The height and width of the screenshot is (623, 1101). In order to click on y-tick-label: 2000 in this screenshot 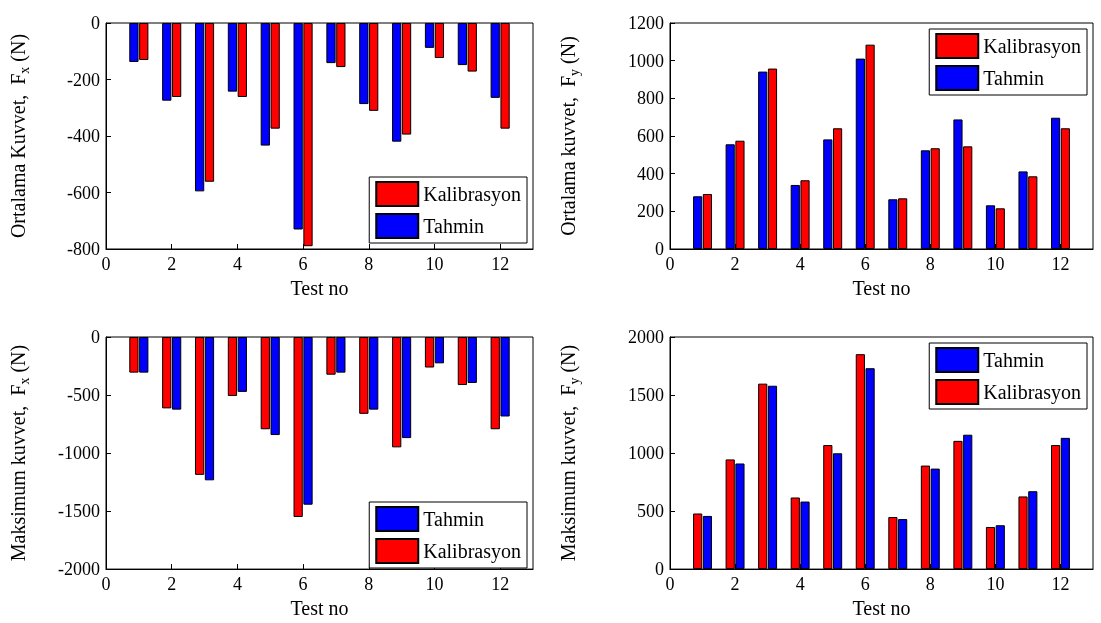, I will do `click(646, 337)`.